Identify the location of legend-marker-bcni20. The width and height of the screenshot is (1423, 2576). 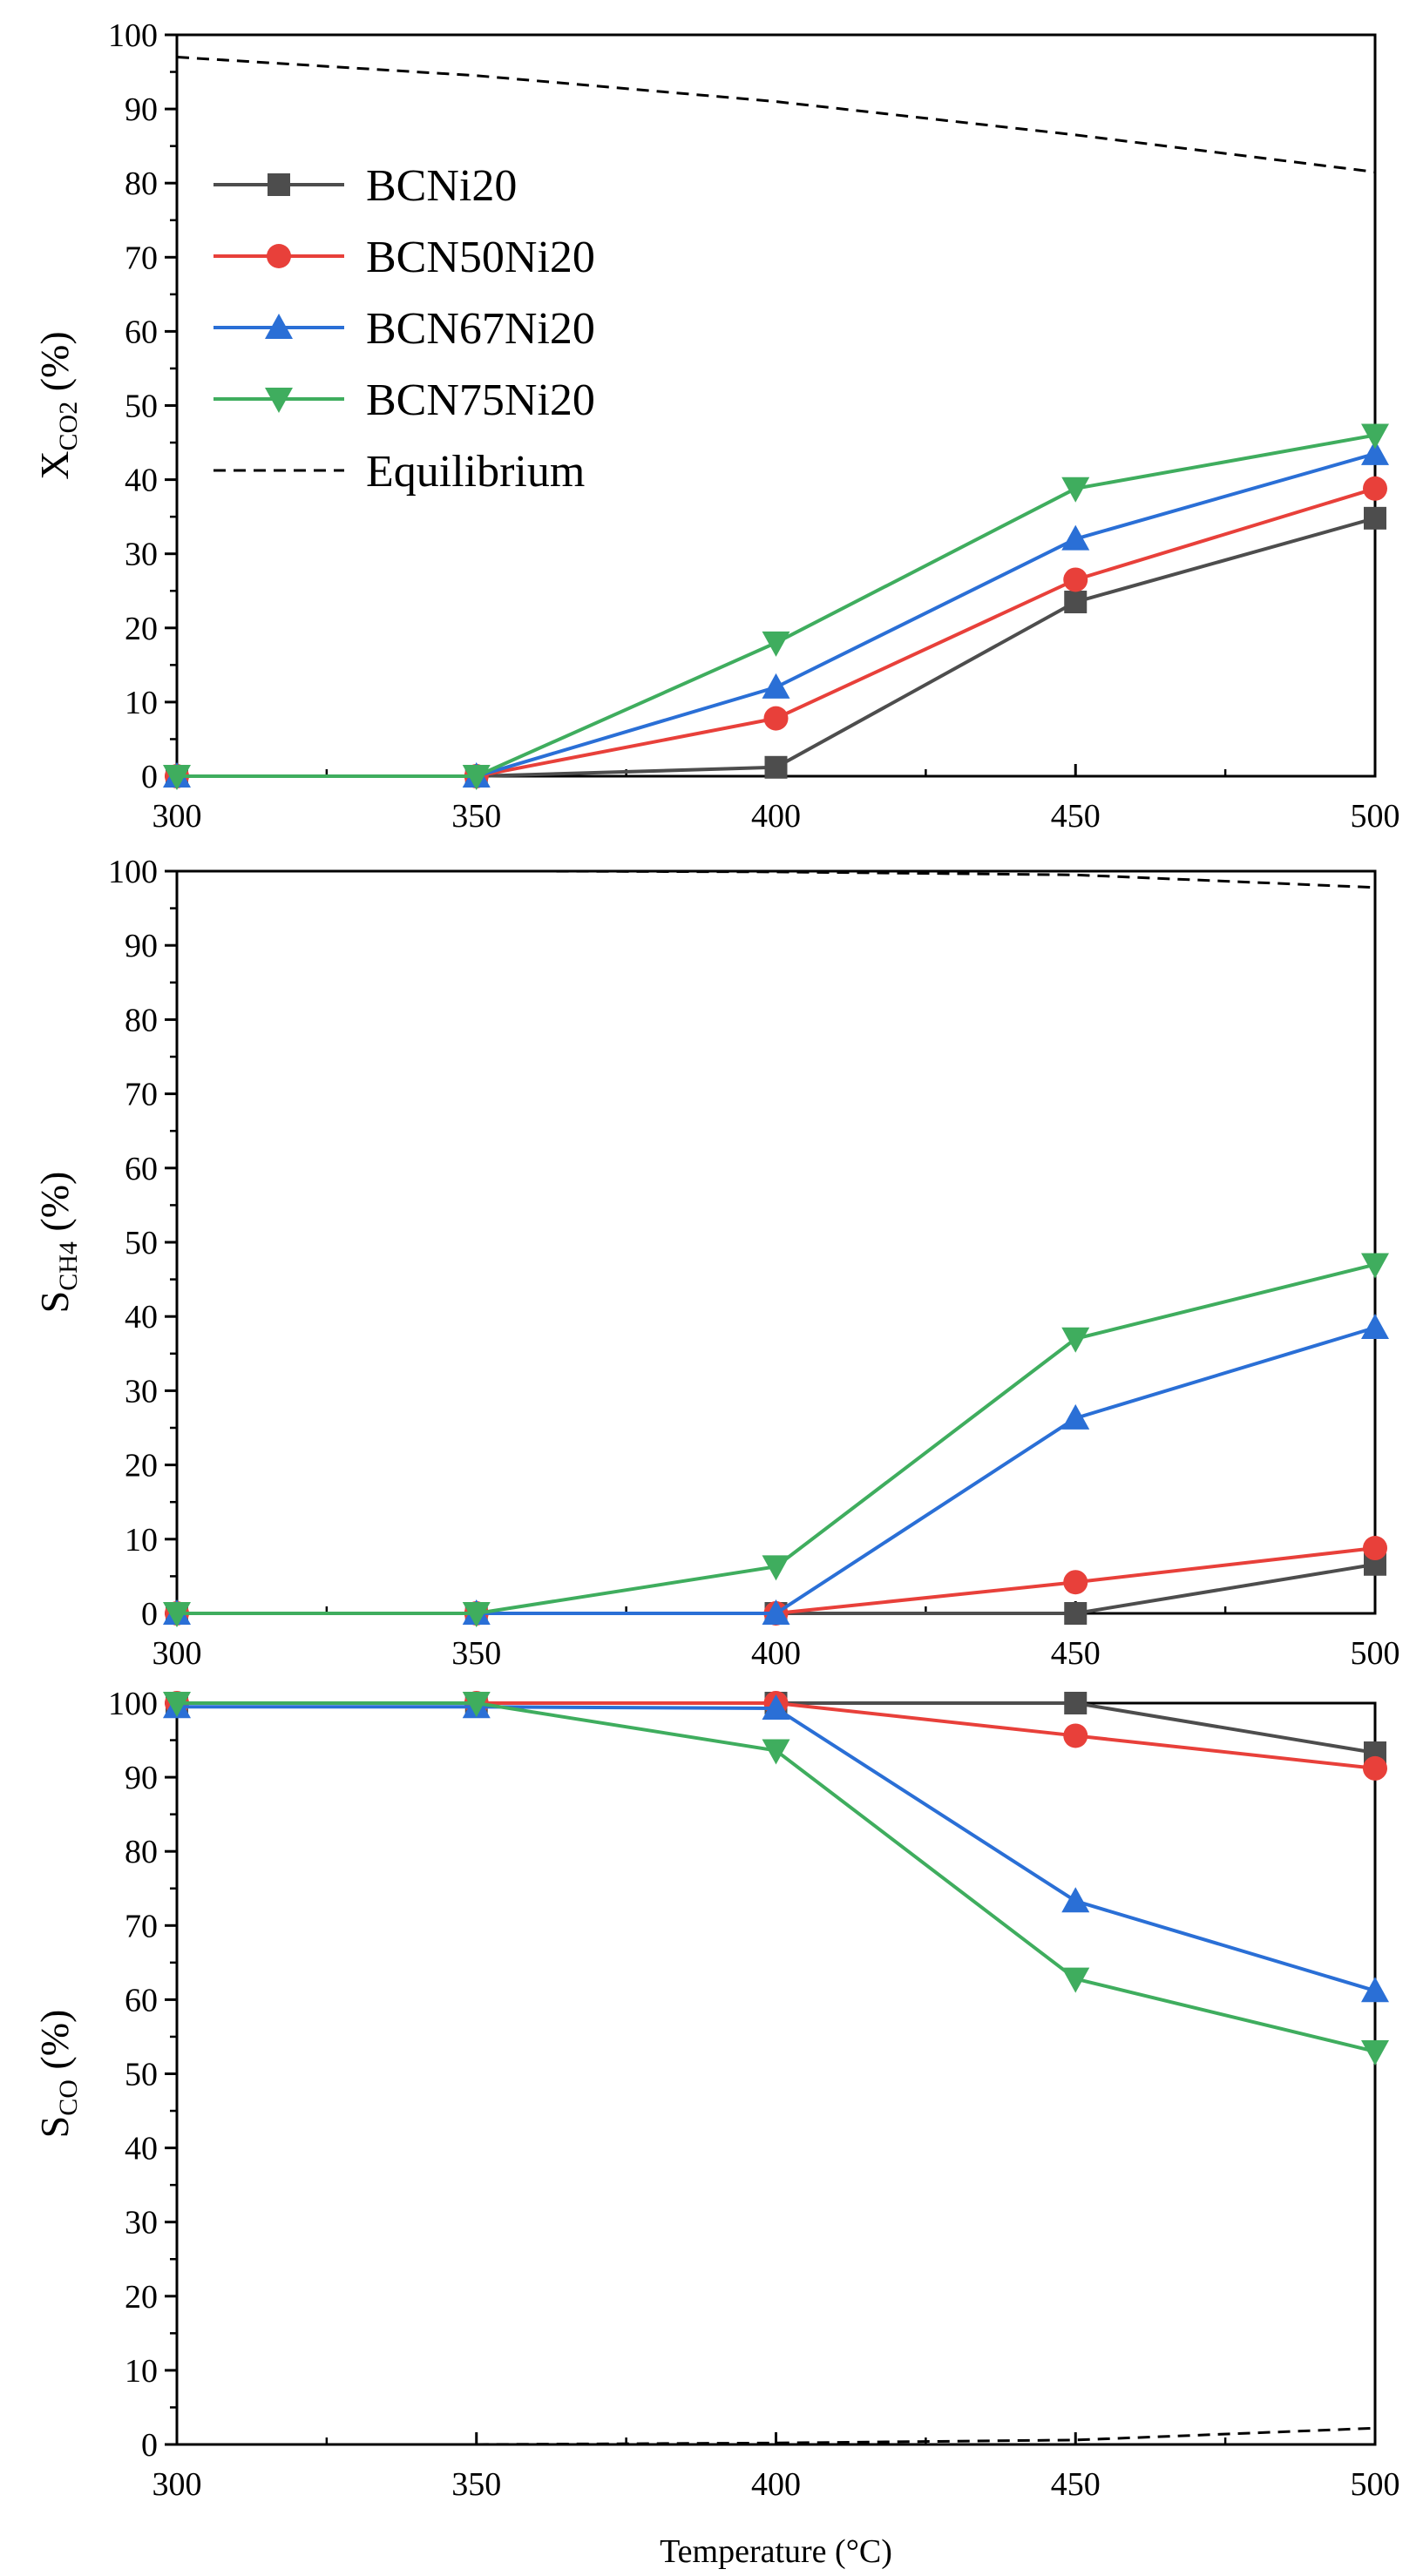
(279, 184).